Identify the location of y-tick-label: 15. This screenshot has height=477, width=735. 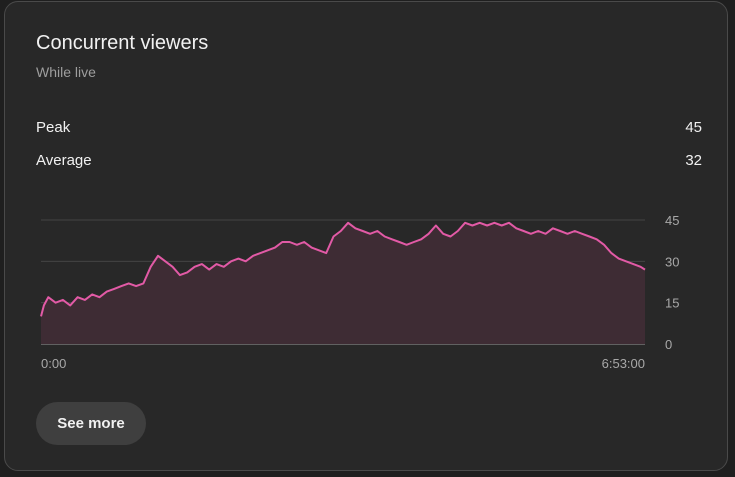
(672, 303).